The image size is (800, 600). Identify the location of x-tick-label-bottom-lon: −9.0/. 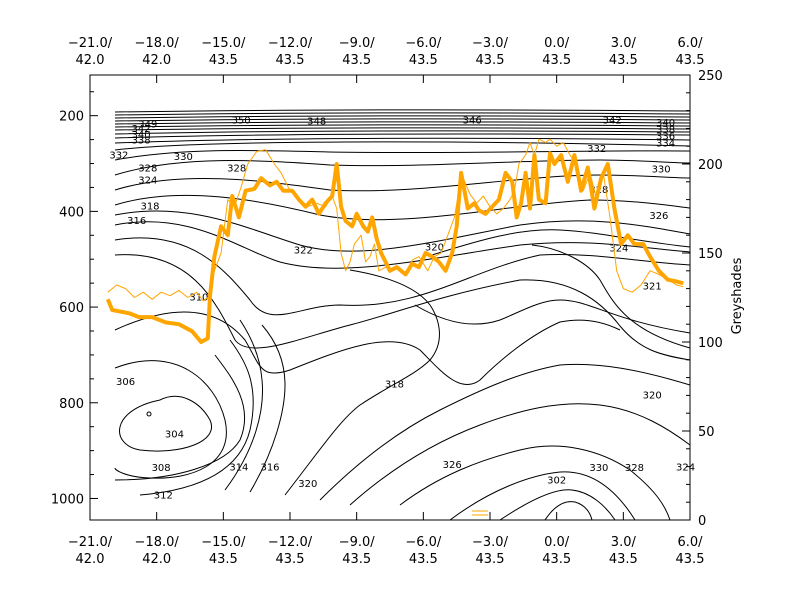
(357, 542).